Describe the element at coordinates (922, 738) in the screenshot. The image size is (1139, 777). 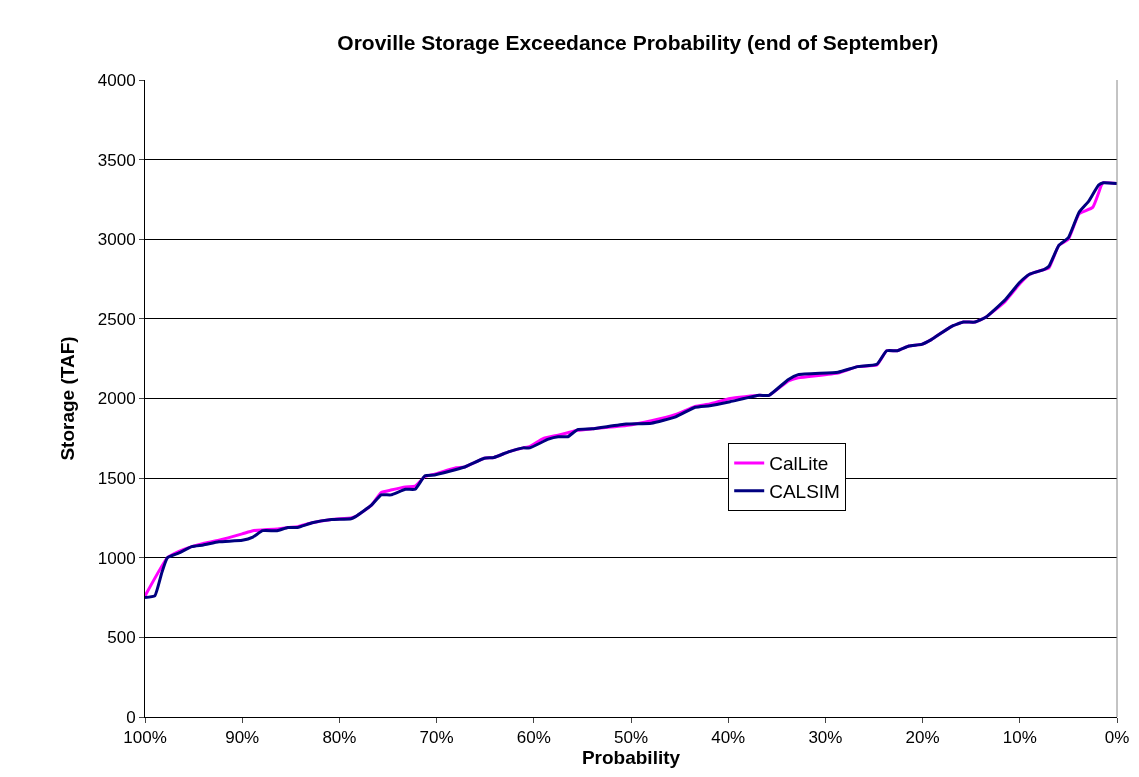
I see `x-tick-label: 20%` at that location.